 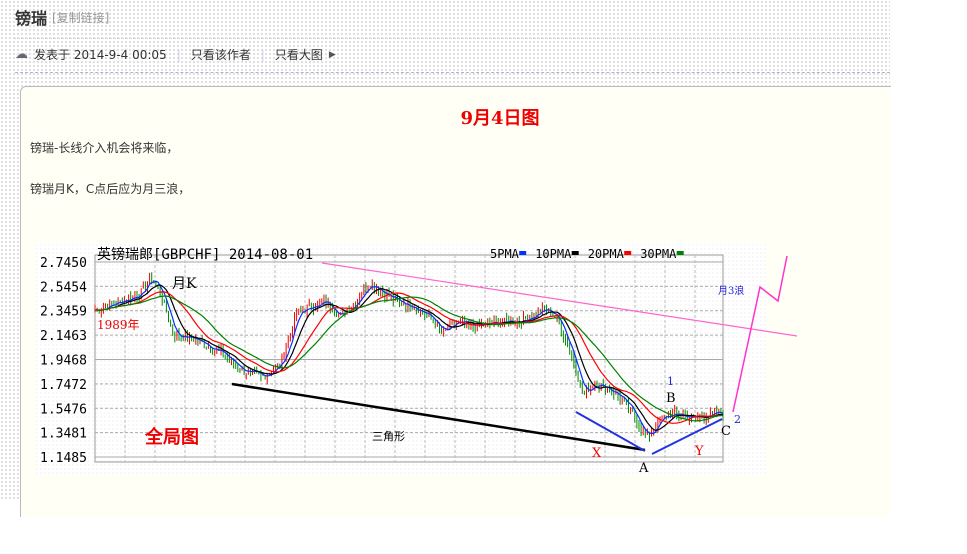 What do you see at coordinates (559, 299) in the screenshot?
I see `resistance-trendline` at bounding box center [559, 299].